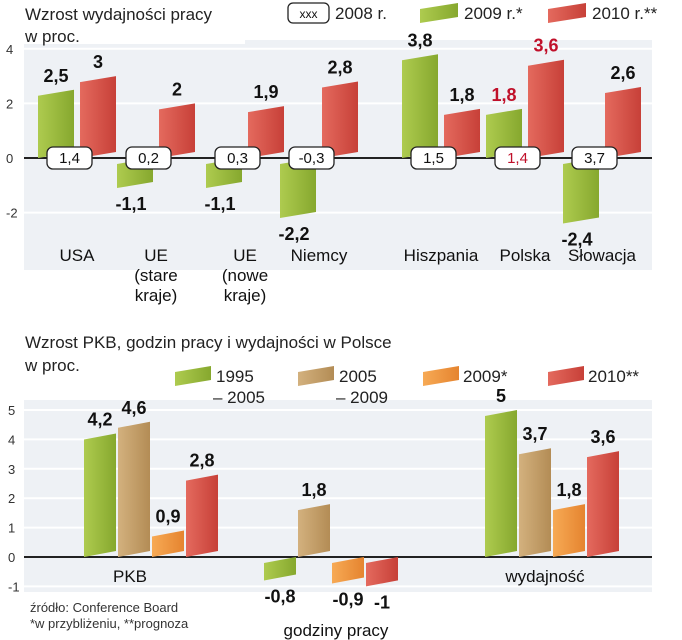 This screenshot has height=640, width=682. Describe the element at coordinates (130, 576) in the screenshot. I see `category-label: PKB` at that location.